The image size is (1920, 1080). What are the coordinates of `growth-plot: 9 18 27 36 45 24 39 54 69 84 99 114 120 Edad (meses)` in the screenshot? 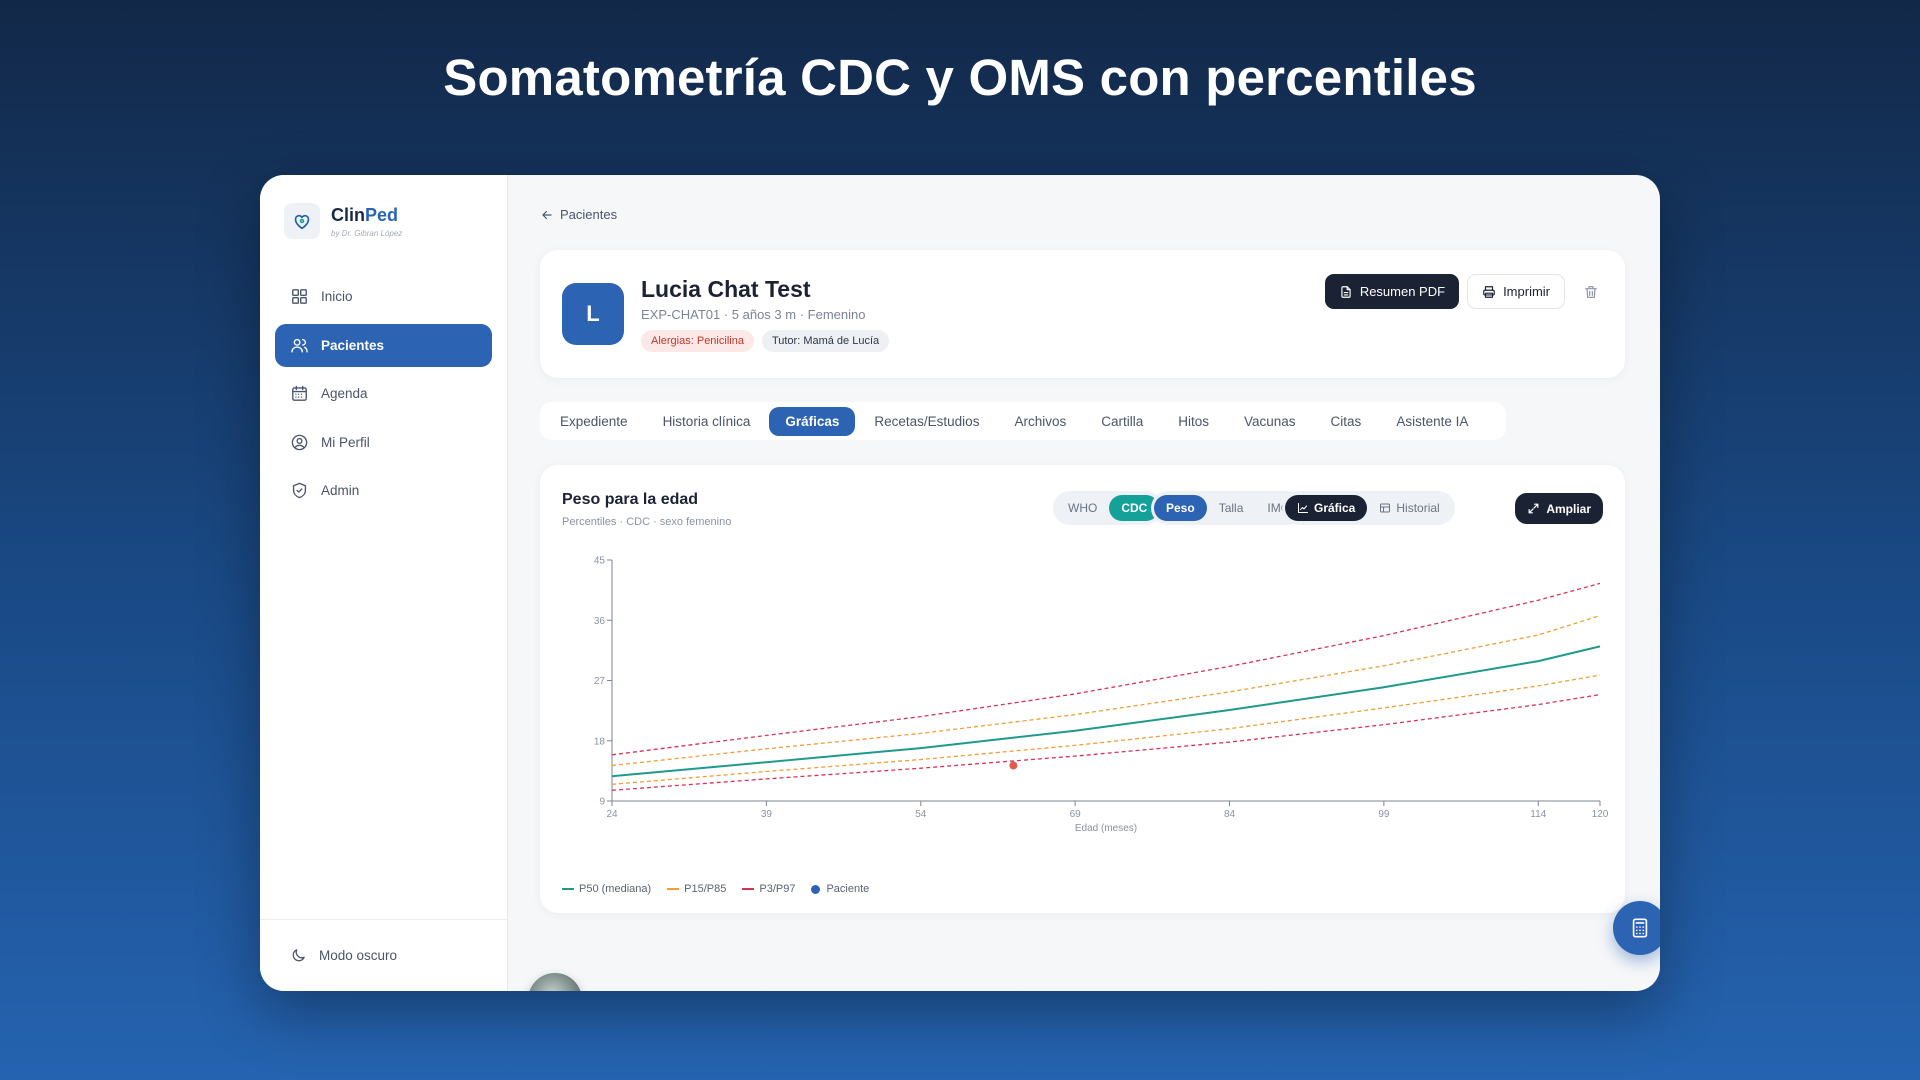 It's located at (1101, 695).